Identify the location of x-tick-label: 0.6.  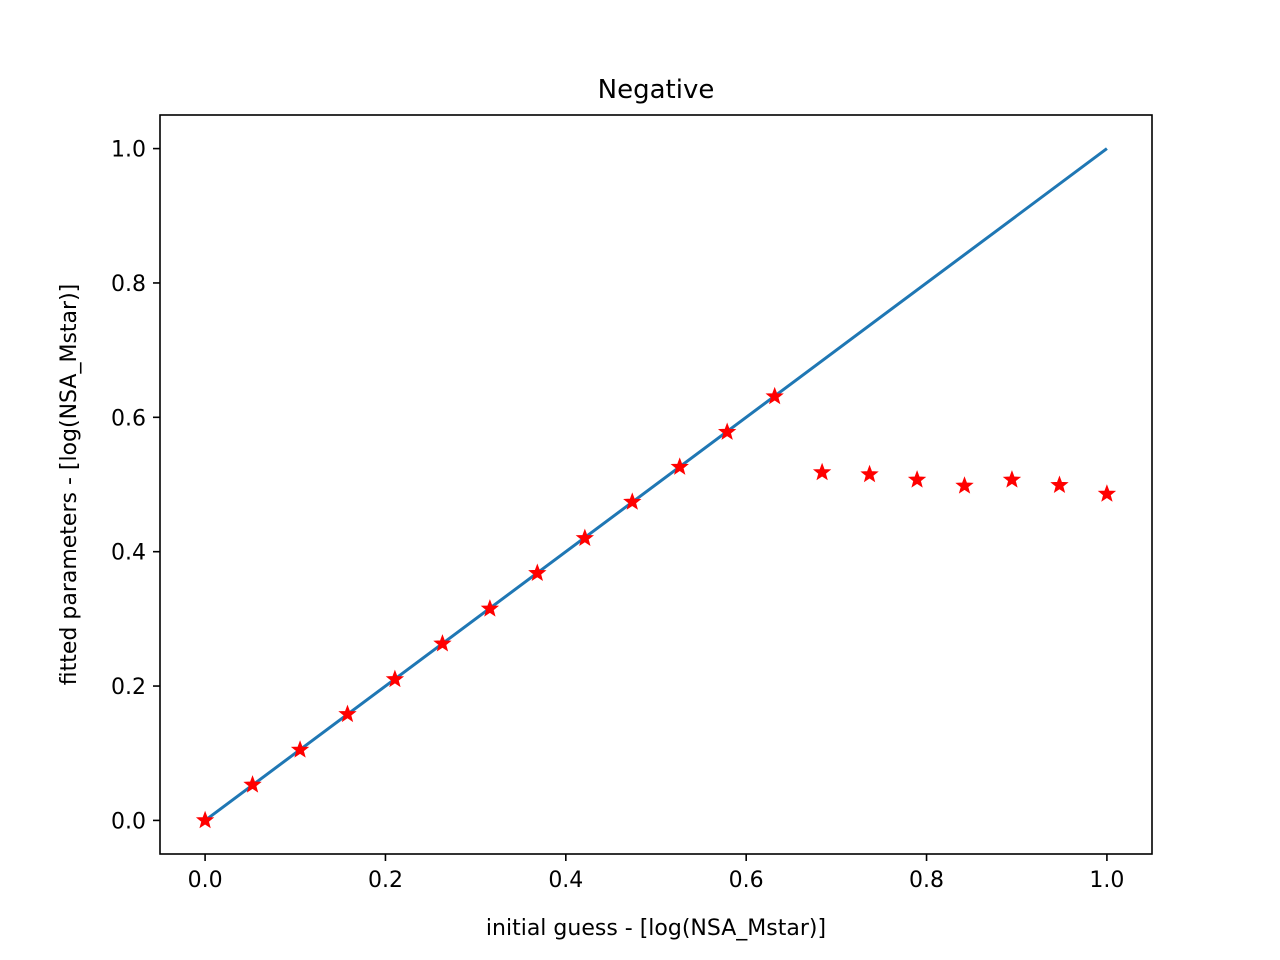
(746, 880).